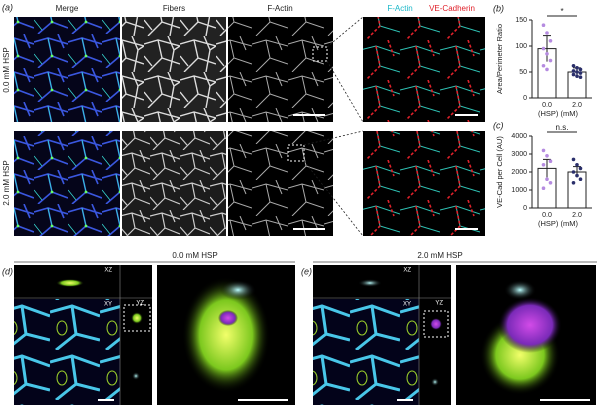 This screenshot has width=600, height=411. What do you see at coordinates (498, 125) in the screenshot?
I see `panel-label: (c)` at bounding box center [498, 125].